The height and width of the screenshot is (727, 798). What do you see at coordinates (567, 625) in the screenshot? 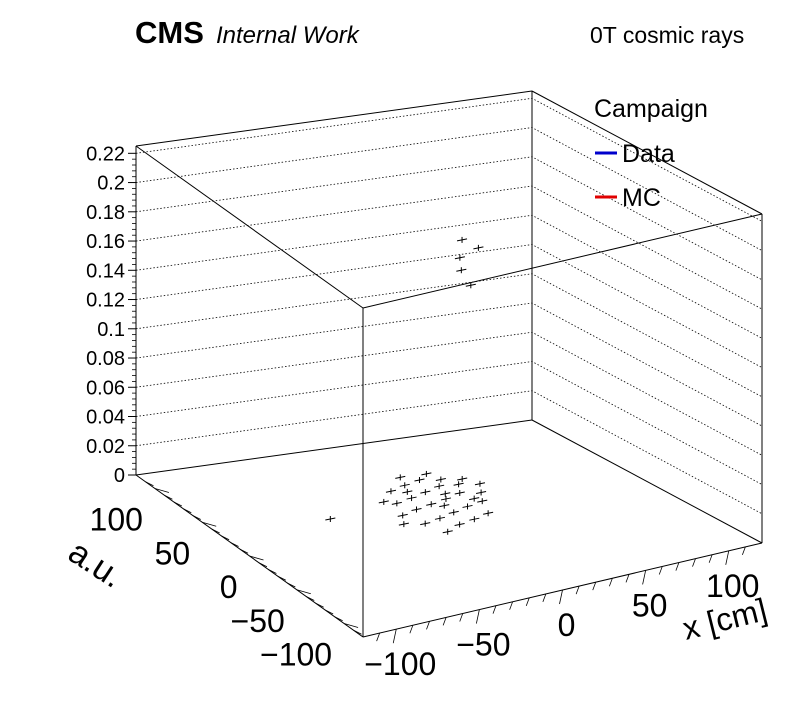
I see `x-tick-label: 0` at bounding box center [567, 625].